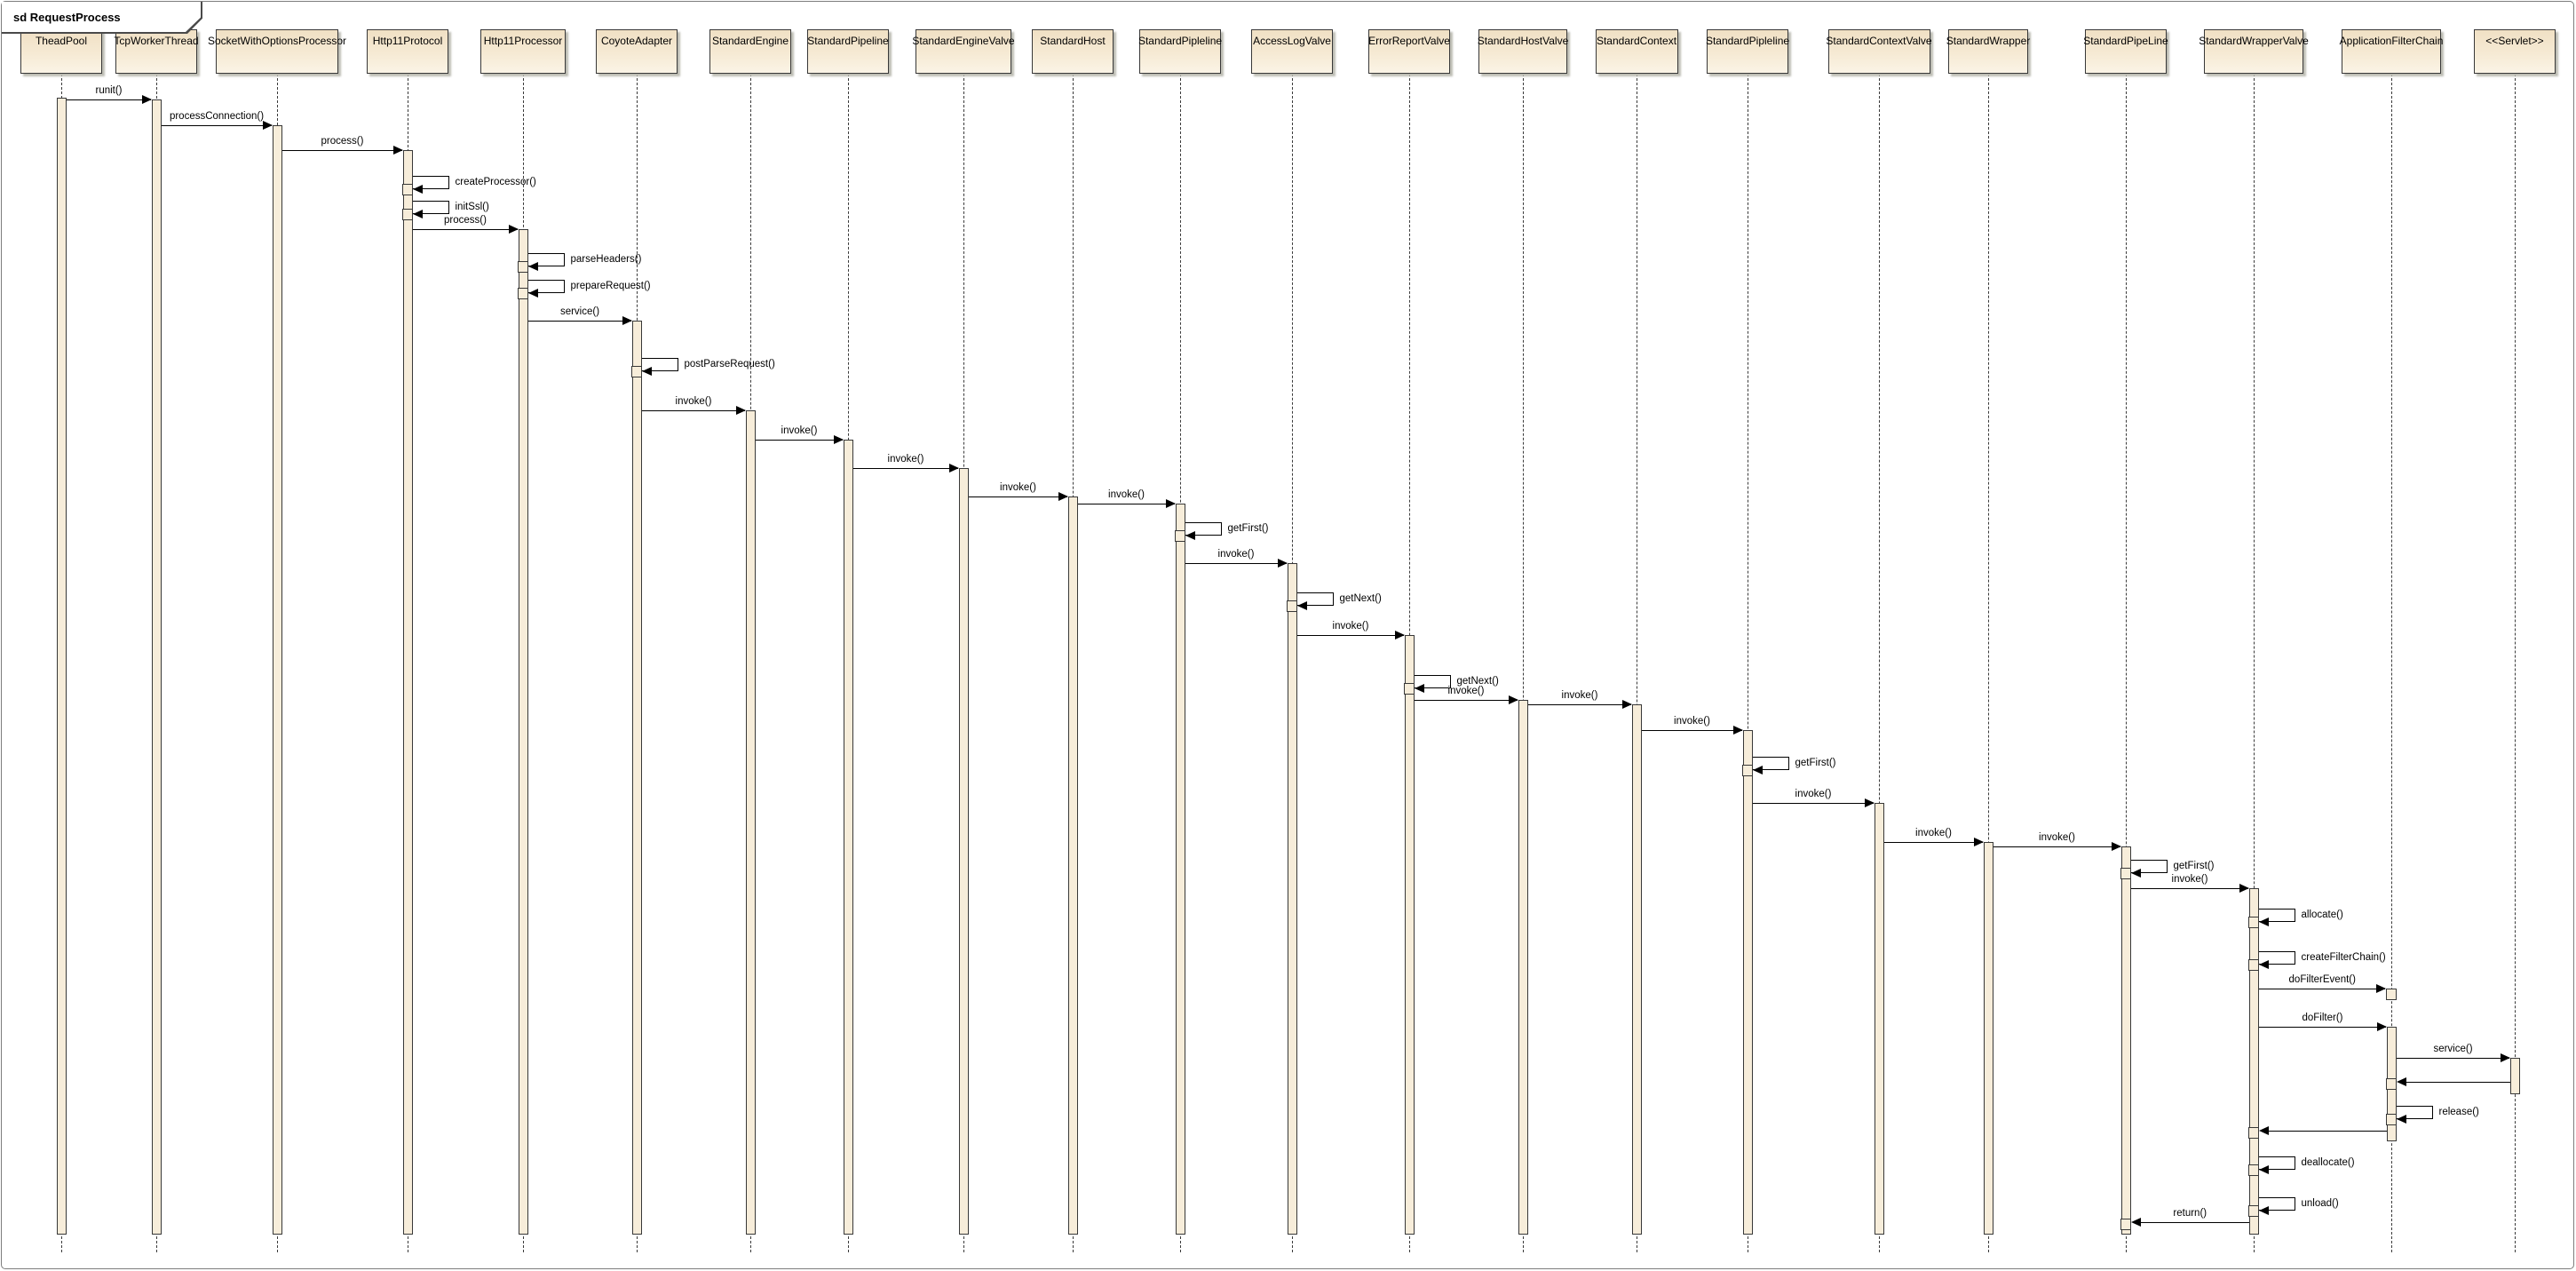 The image size is (2576, 1271). Describe the element at coordinates (472, 207) in the screenshot. I see `message-label: initSsl()` at that location.